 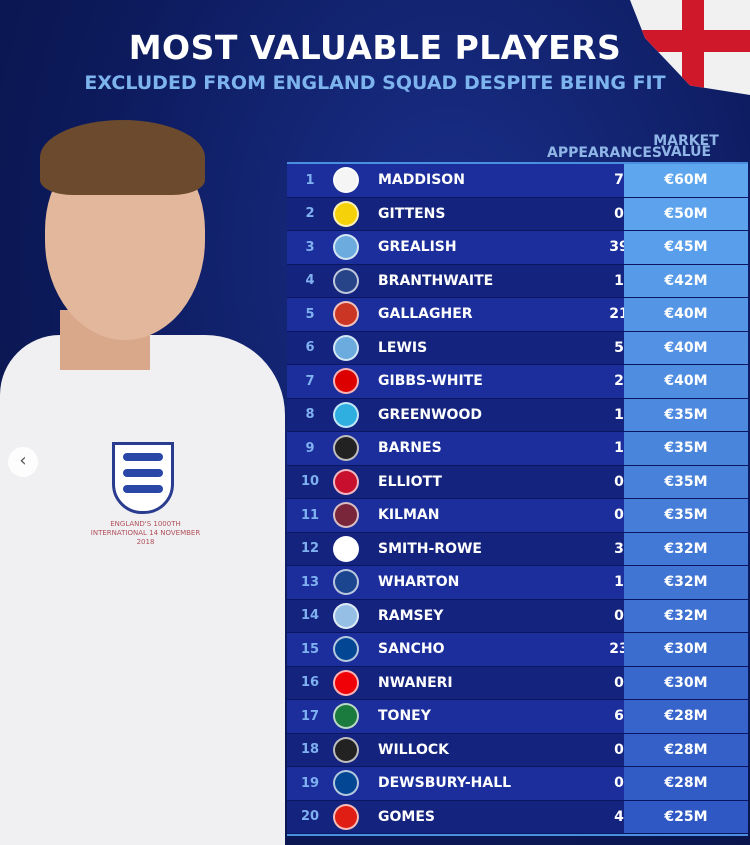 What do you see at coordinates (310, 180) in the screenshot?
I see `rank: 1` at bounding box center [310, 180].